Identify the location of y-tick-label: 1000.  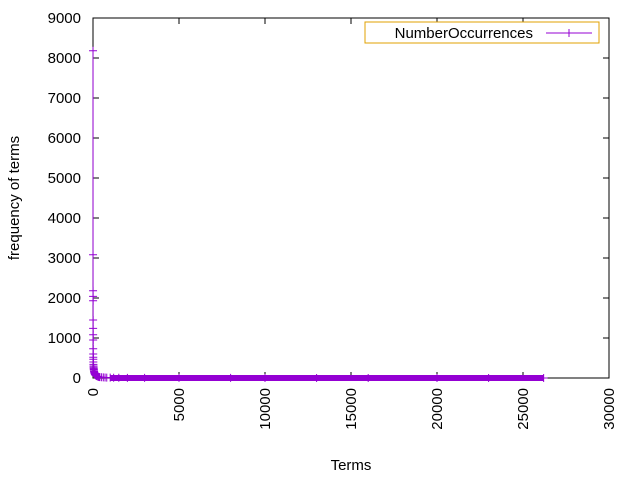
(64, 338).